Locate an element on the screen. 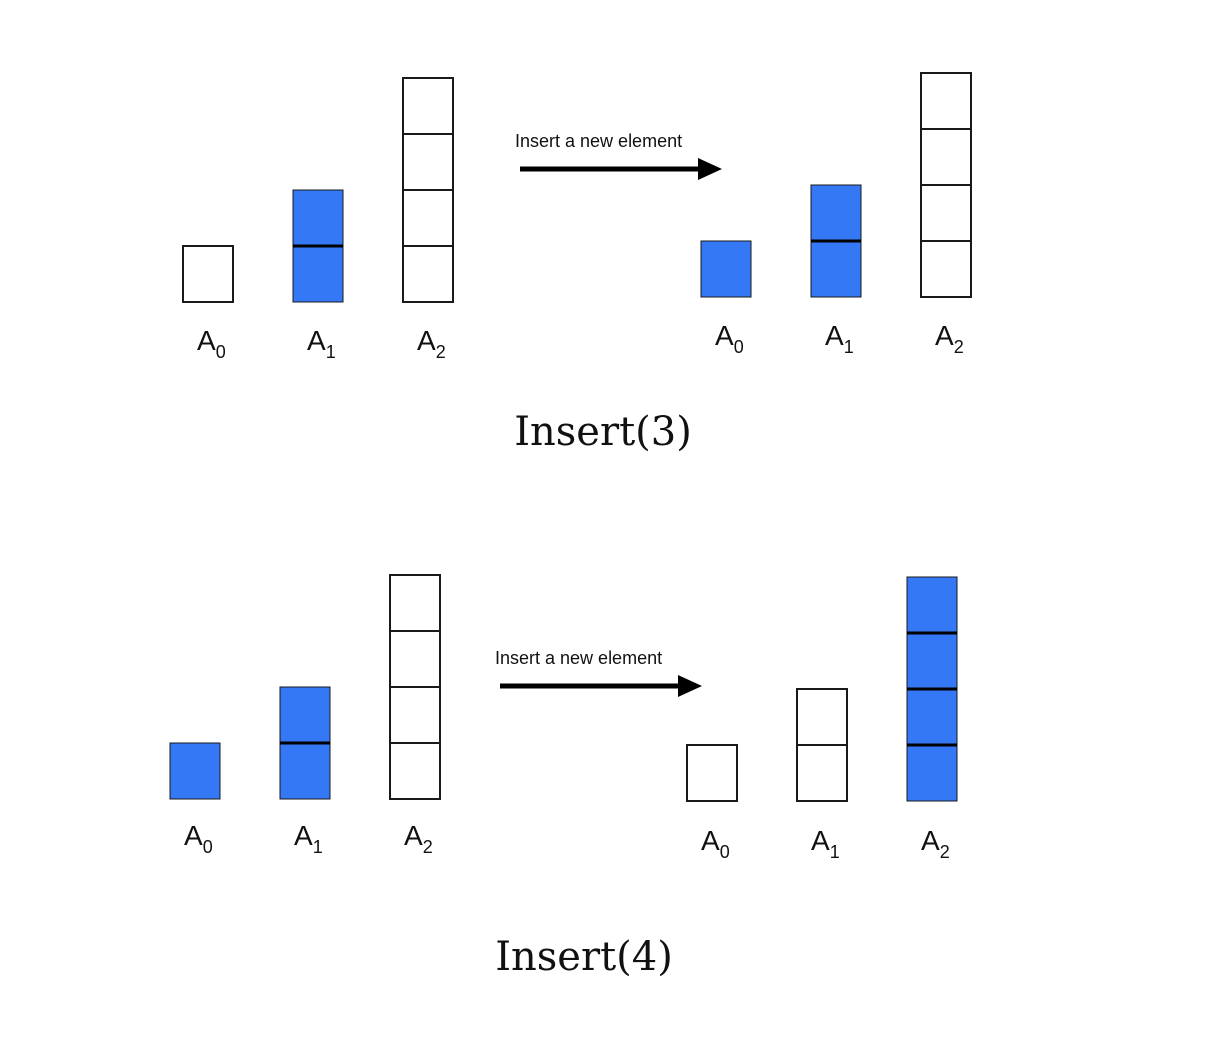  panel-caption: Insert(3) is located at coordinates (603, 432).